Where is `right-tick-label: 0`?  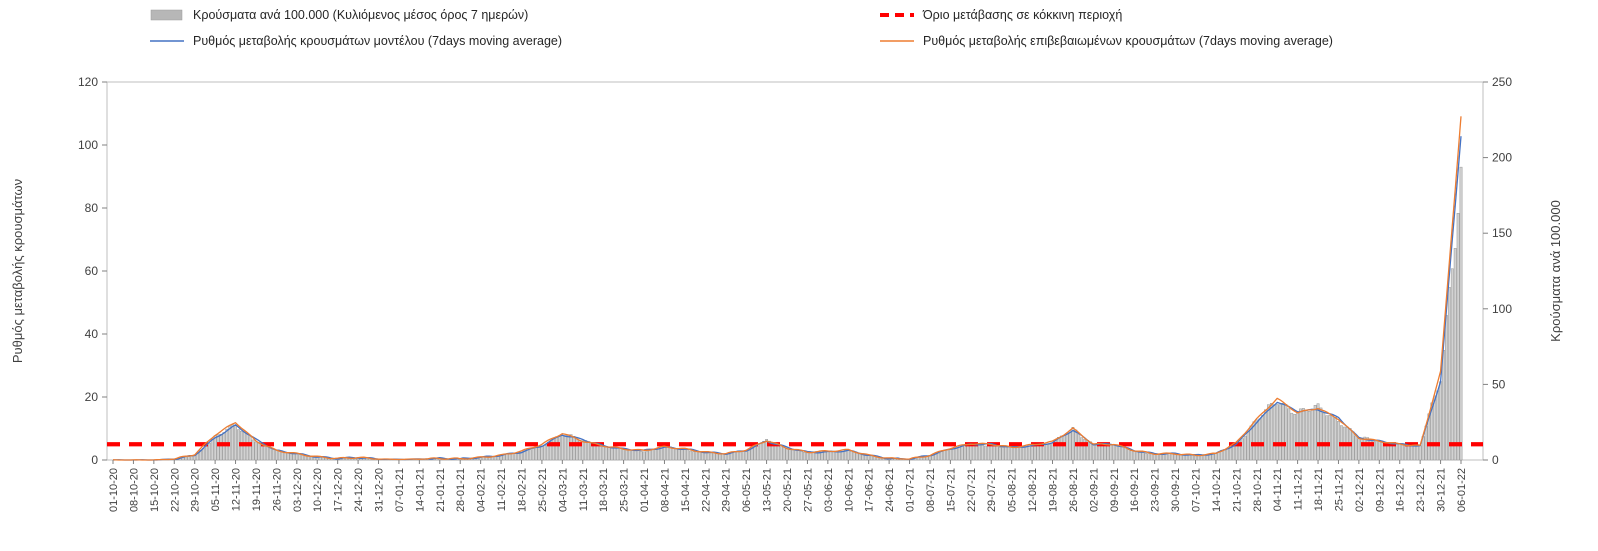
right-tick-label: 0 is located at coordinates (1495, 460).